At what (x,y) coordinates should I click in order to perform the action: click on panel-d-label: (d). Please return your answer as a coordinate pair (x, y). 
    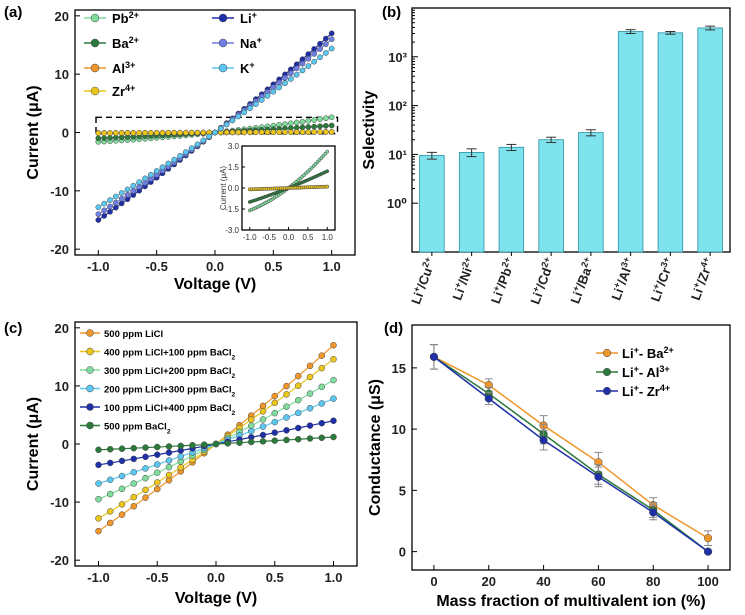
    Looking at the image, I should click on (393, 328).